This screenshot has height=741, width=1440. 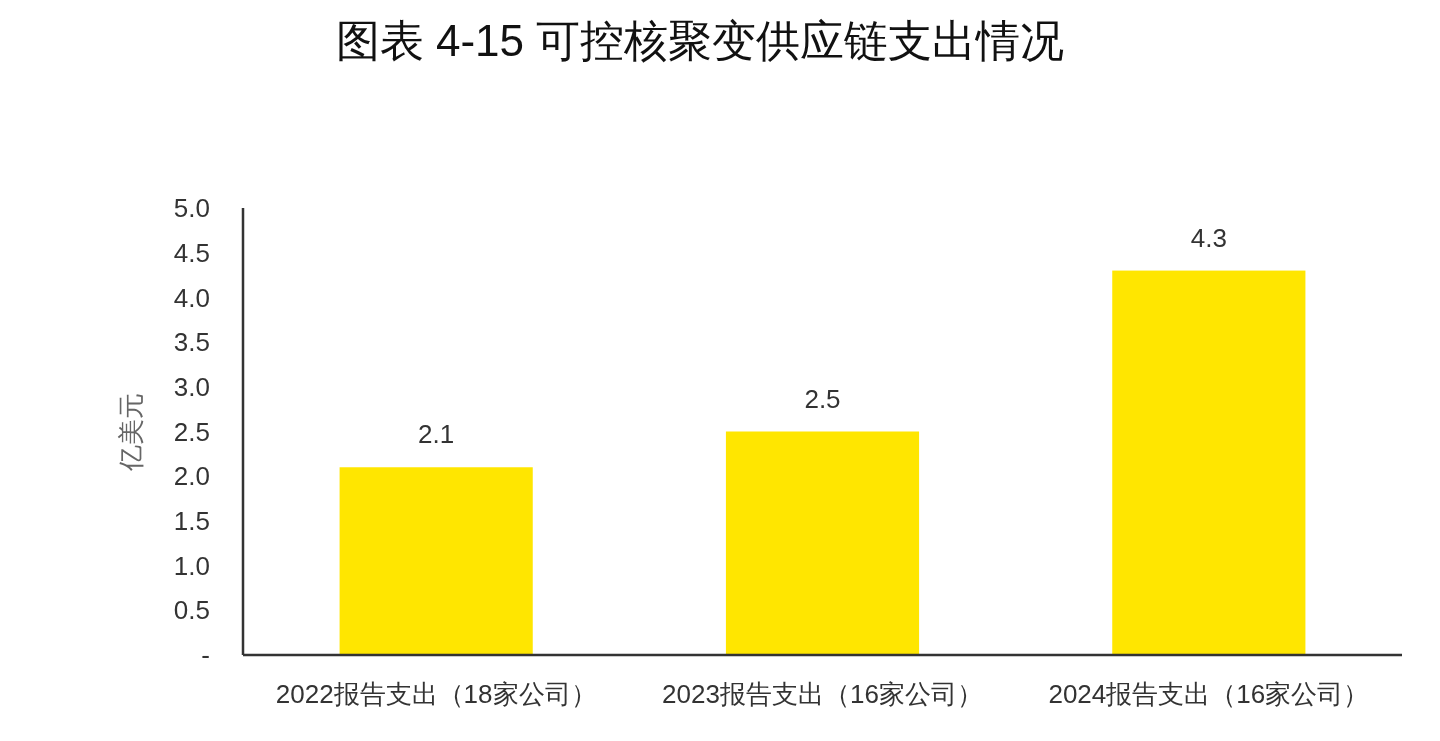 What do you see at coordinates (191, 386) in the screenshot?
I see `y-tick-label: 3.0` at bounding box center [191, 386].